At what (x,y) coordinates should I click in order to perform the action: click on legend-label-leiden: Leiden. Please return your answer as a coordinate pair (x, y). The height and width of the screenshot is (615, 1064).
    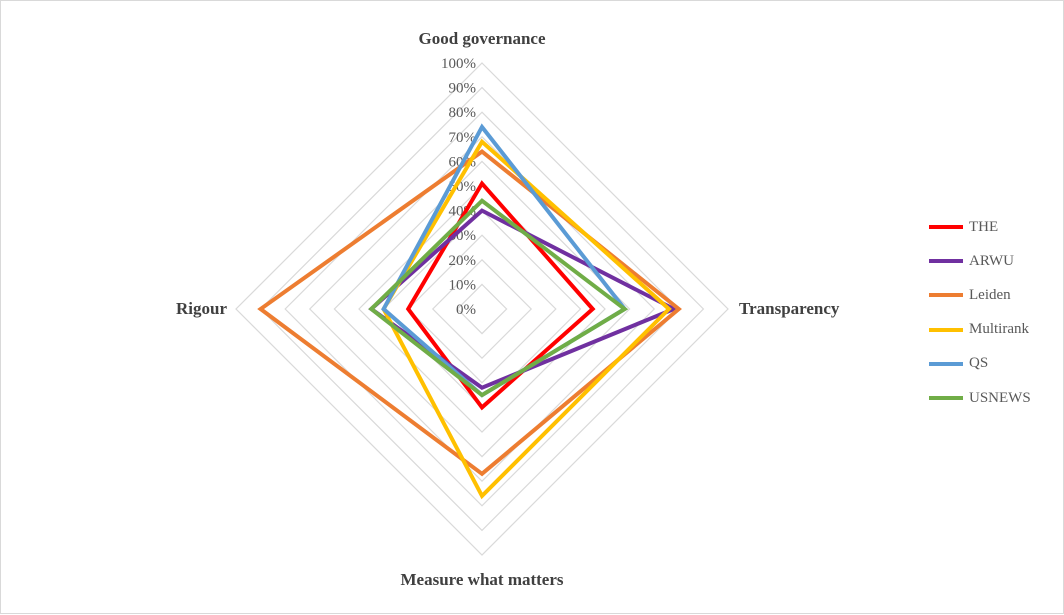
    Looking at the image, I should click on (990, 294).